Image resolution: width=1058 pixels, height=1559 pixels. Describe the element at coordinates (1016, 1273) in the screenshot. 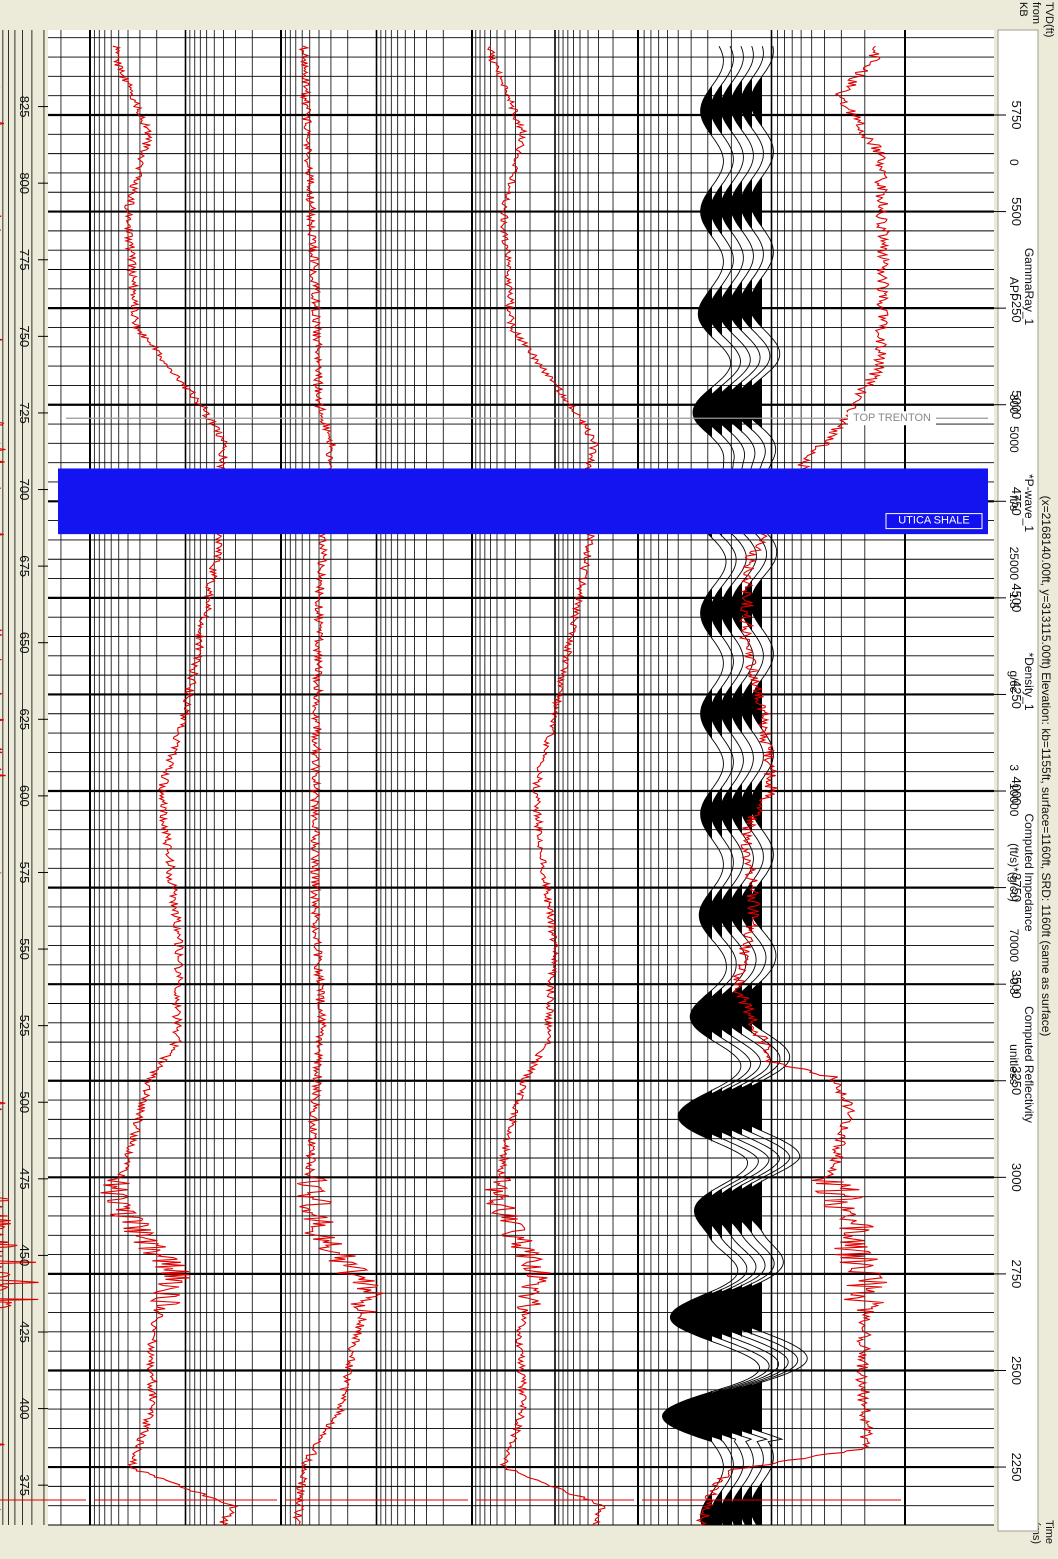

I see `depth-tick-label: 2750` at that location.